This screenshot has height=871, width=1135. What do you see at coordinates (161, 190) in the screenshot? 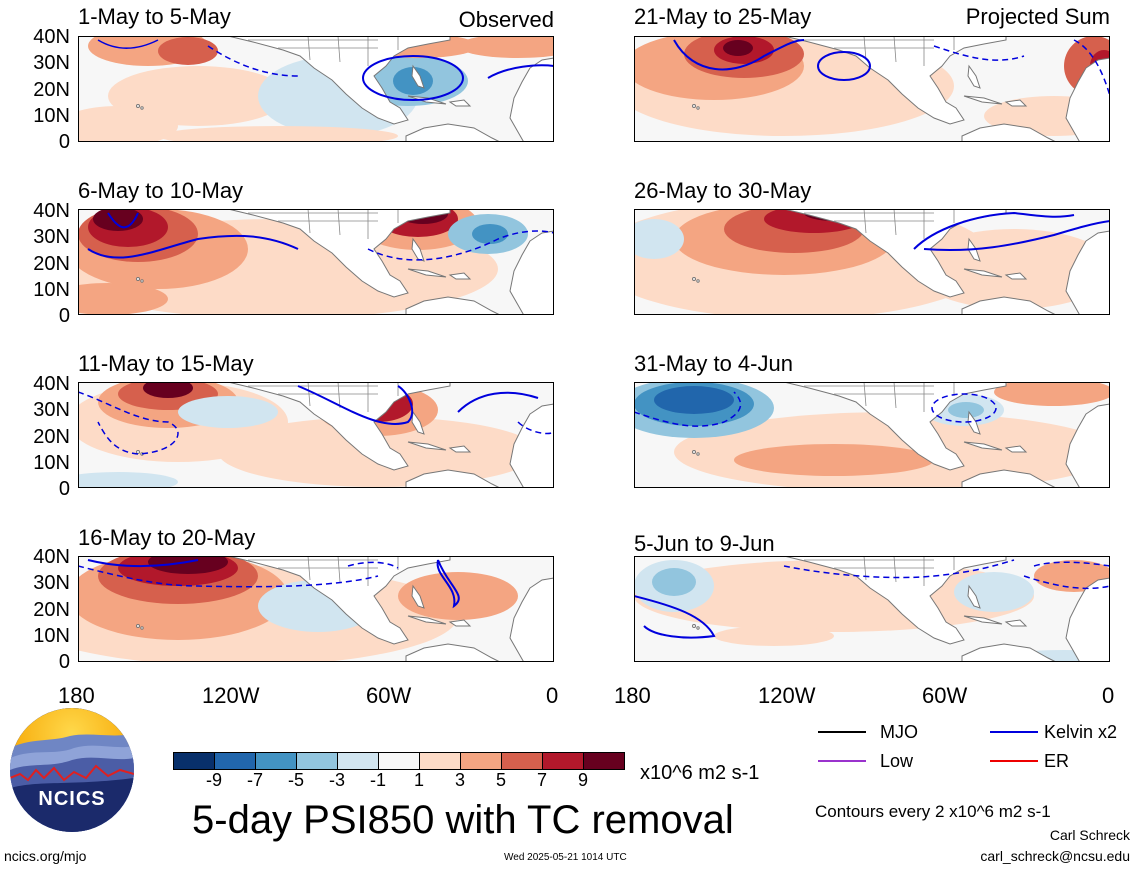
I see `panel-title-2: 6-May to 10-May` at bounding box center [161, 190].